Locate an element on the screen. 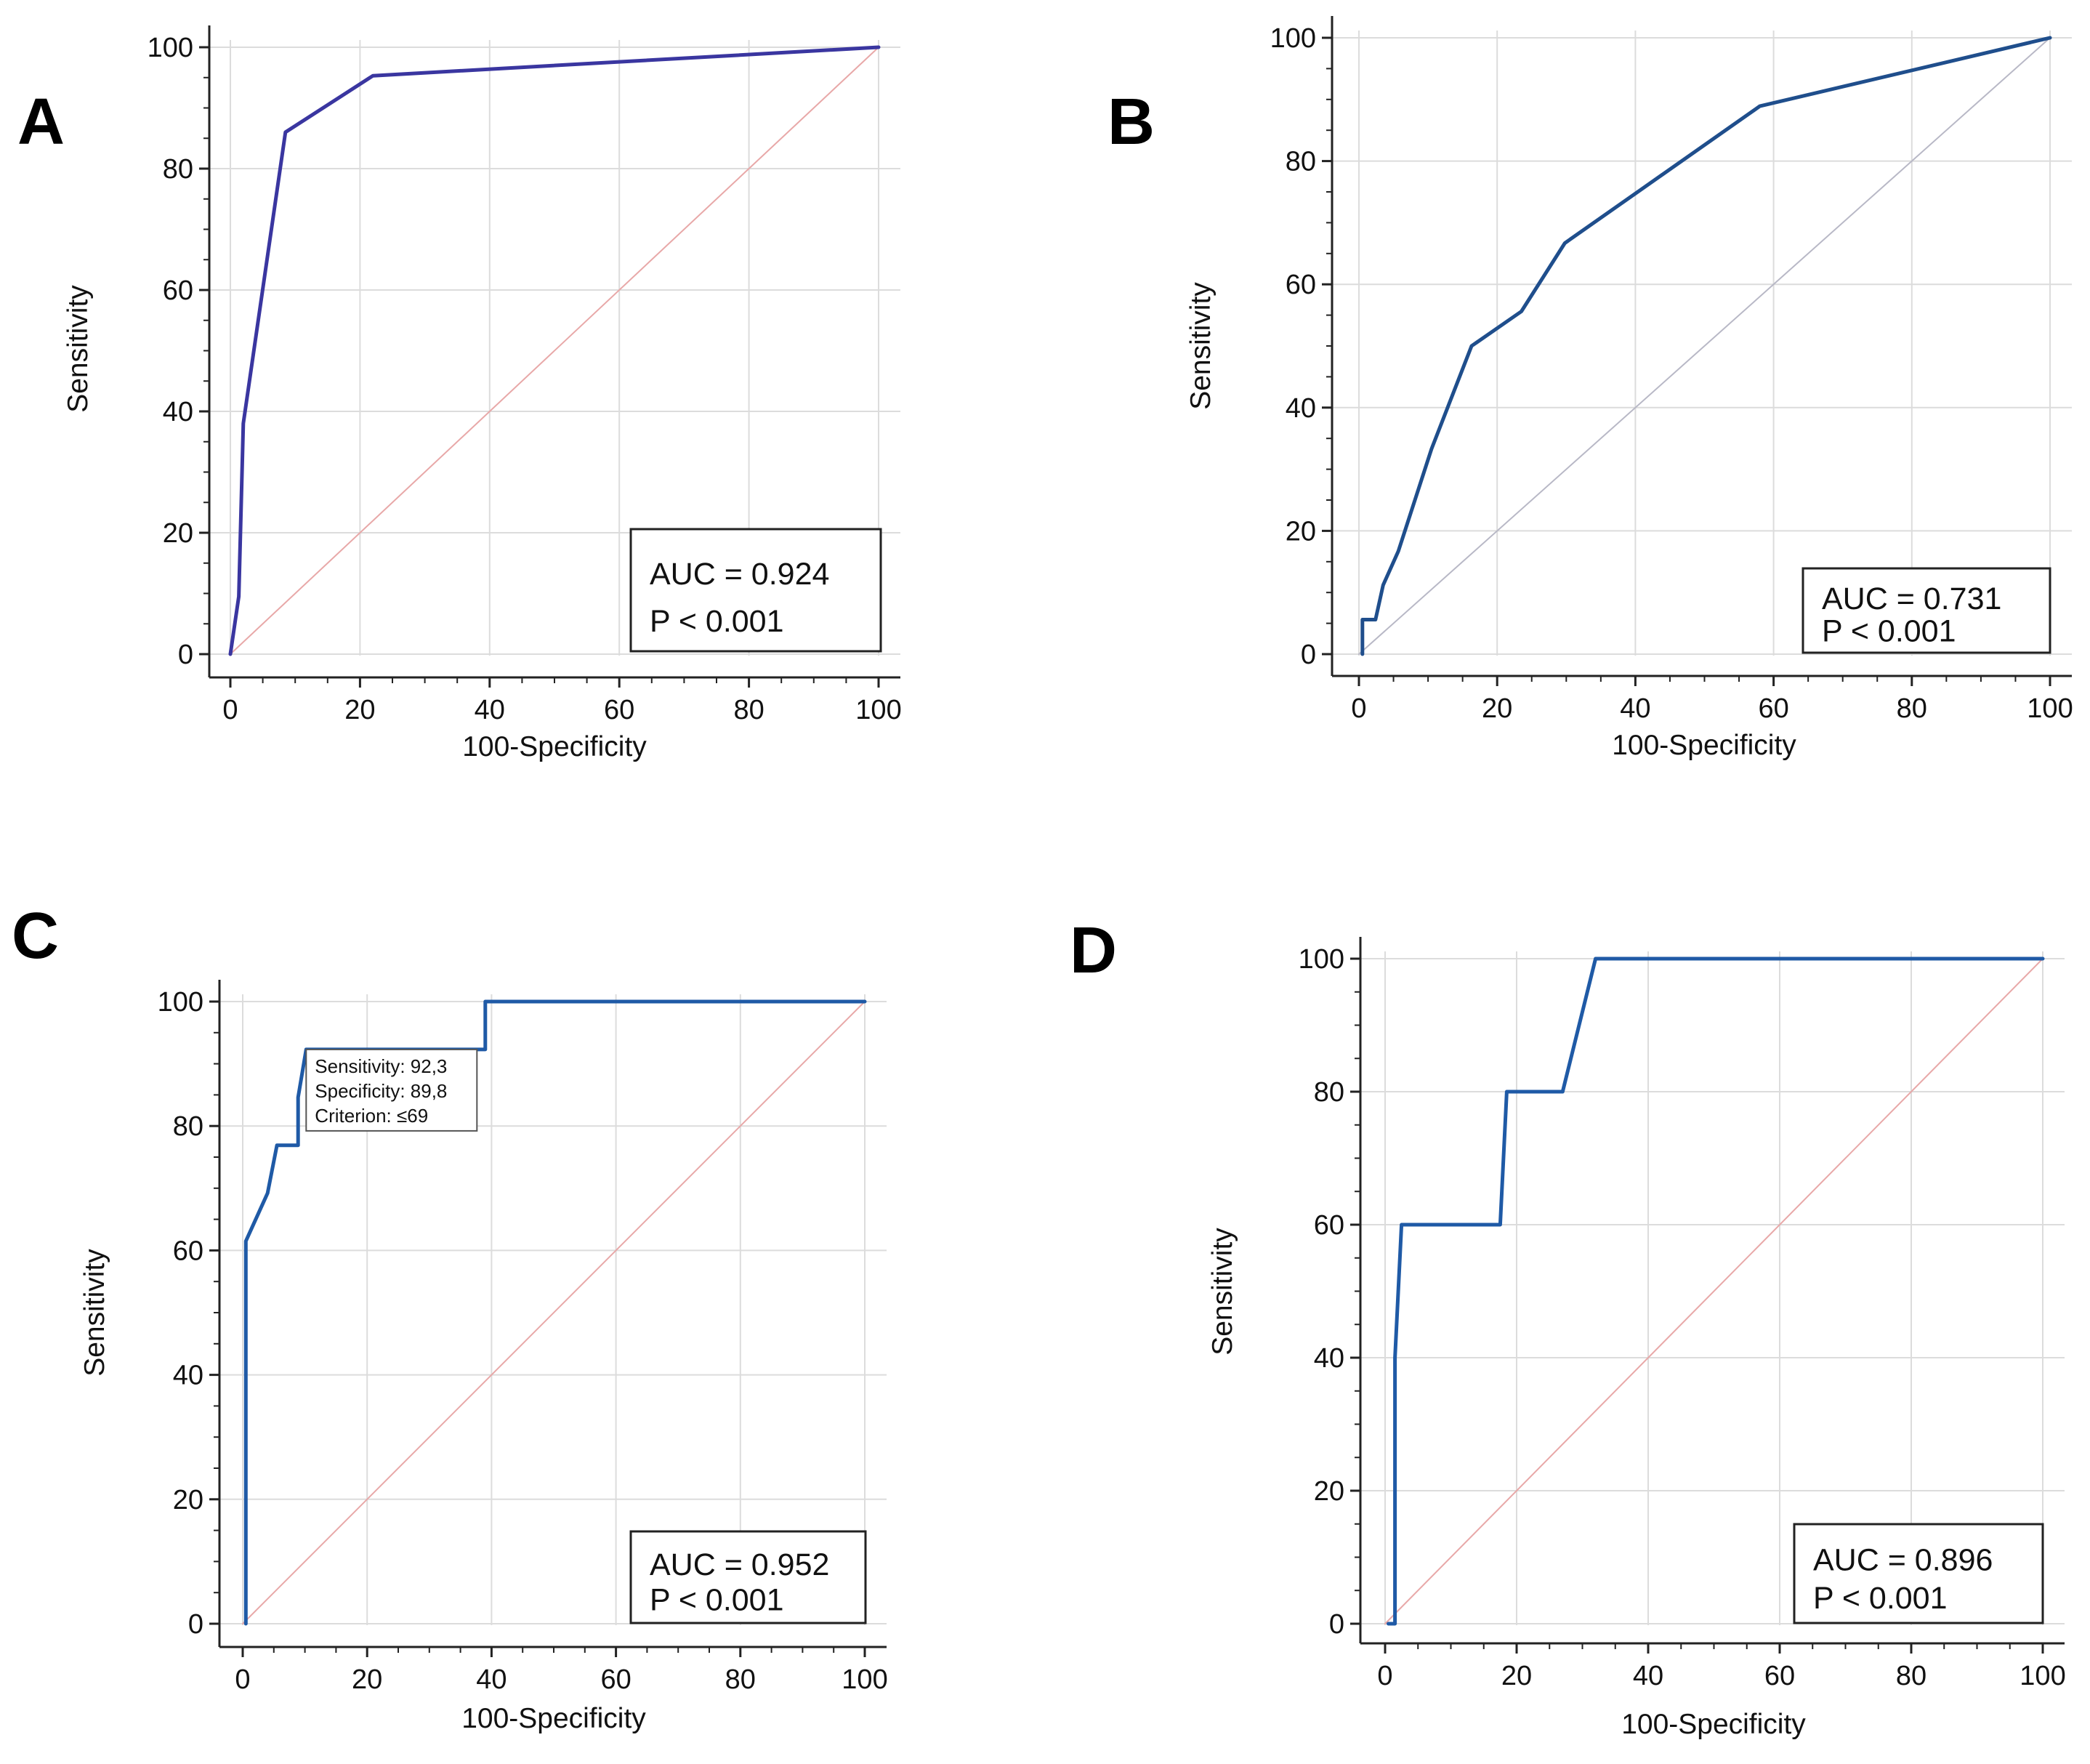  auc-value: AUC = 0.952 is located at coordinates (739, 1565).